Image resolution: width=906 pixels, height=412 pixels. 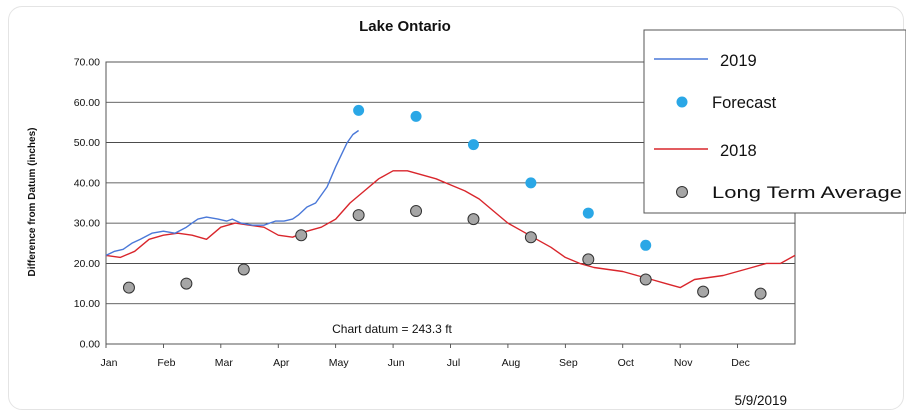 I want to click on x-tick-label: Apr, so click(x=281, y=363).